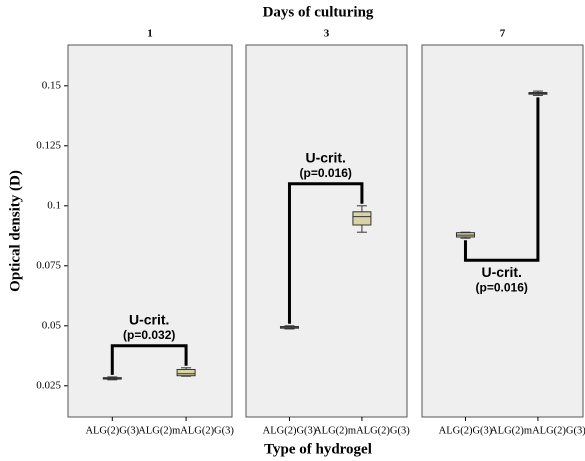  Describe the element at coordinates (318, 12) in the screenshot. I see `chart-title: Days of culturing` at that location.